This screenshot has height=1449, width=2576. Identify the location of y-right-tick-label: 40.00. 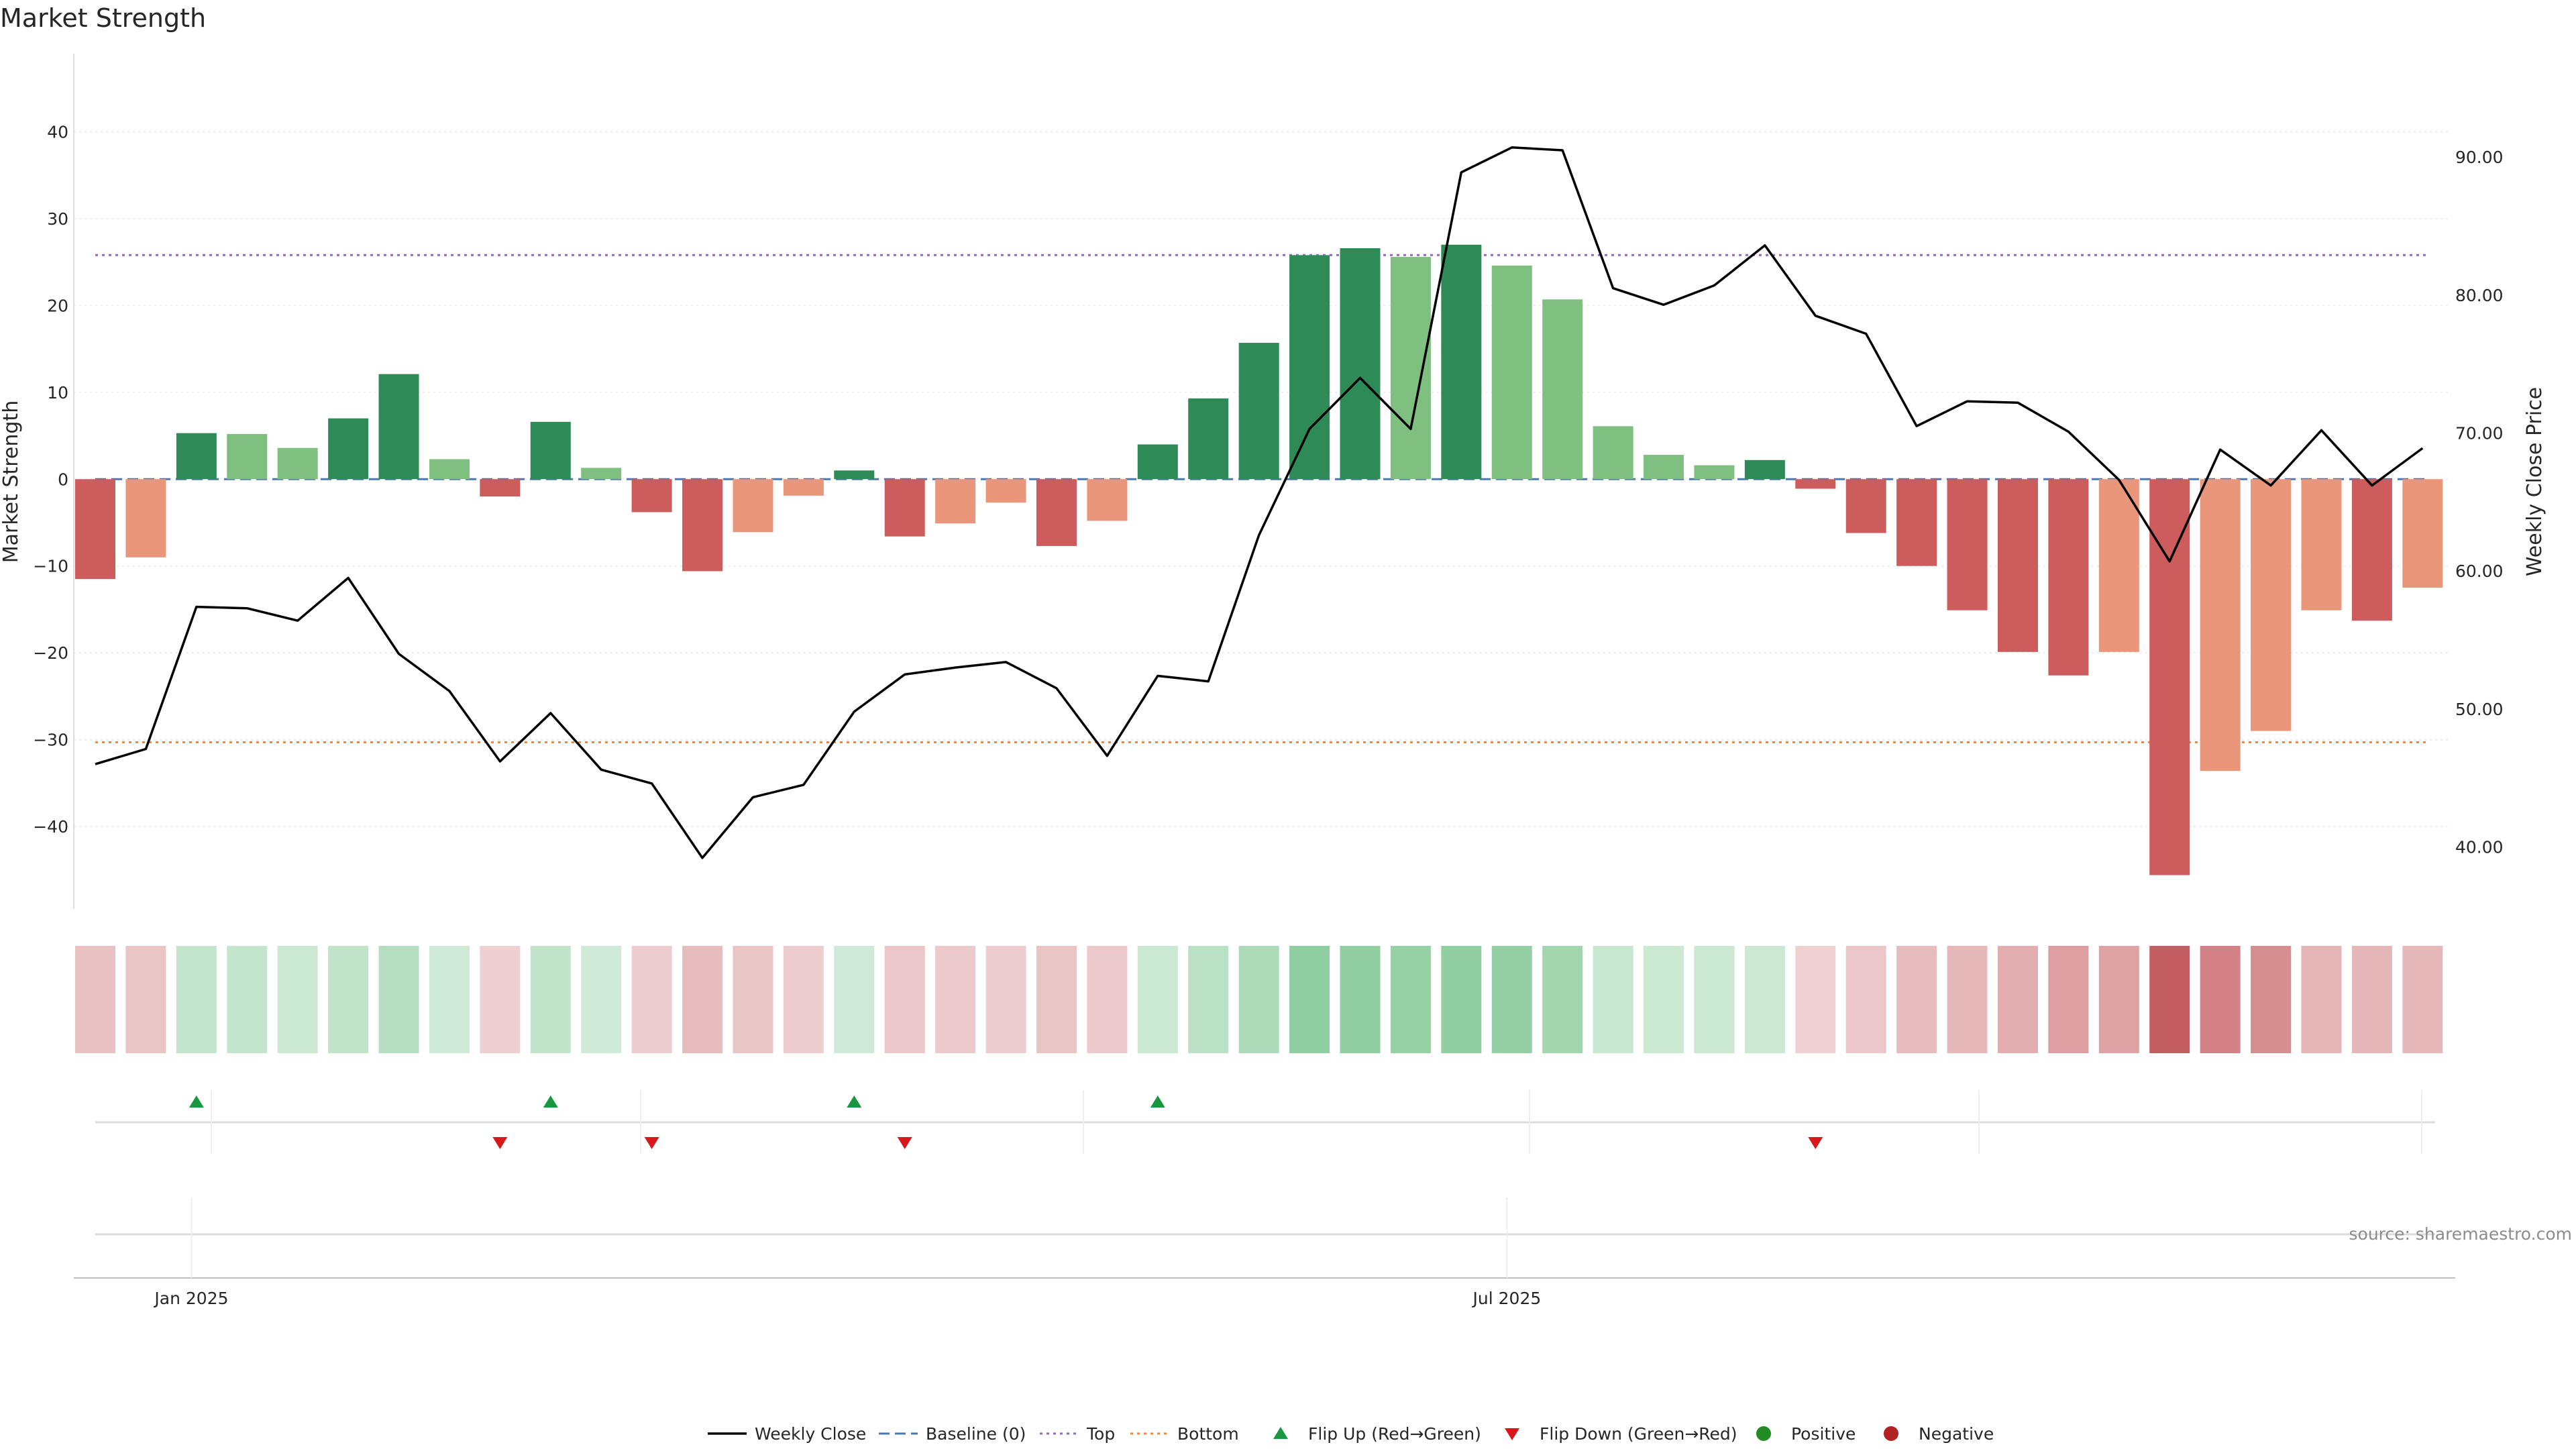
(2479, 847).